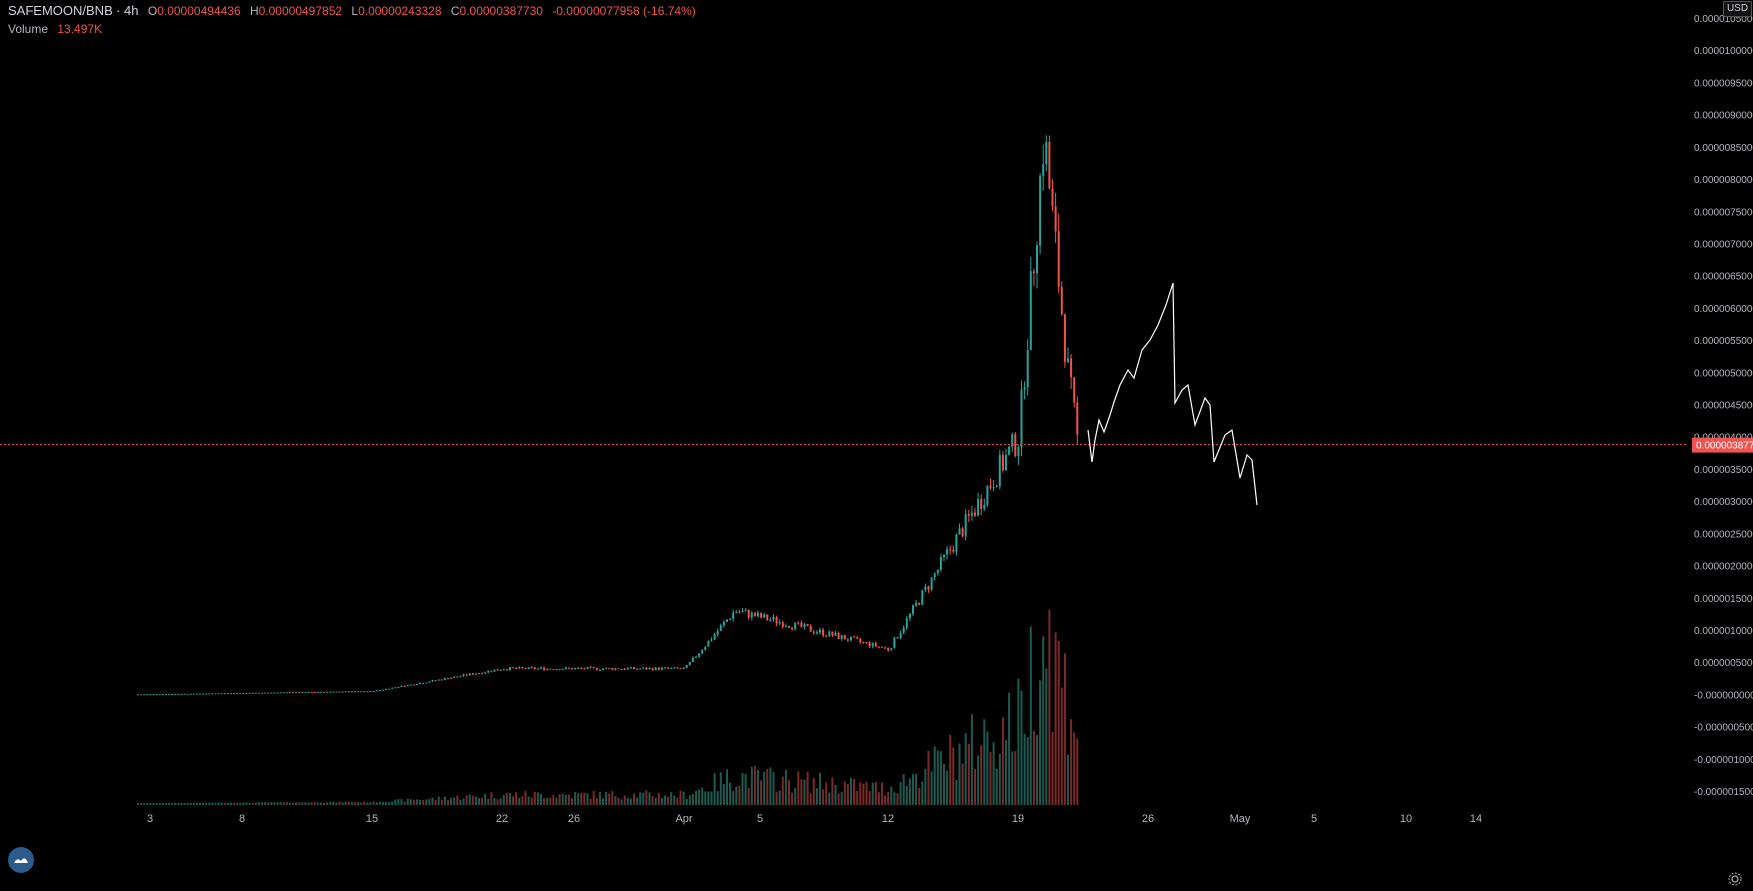 Image resolution: width=1753 pixels, height=891 pixels. Describe the element at coordinates (1018, 819) in the screenshot. I see `time-tick-label: 19` at that location.